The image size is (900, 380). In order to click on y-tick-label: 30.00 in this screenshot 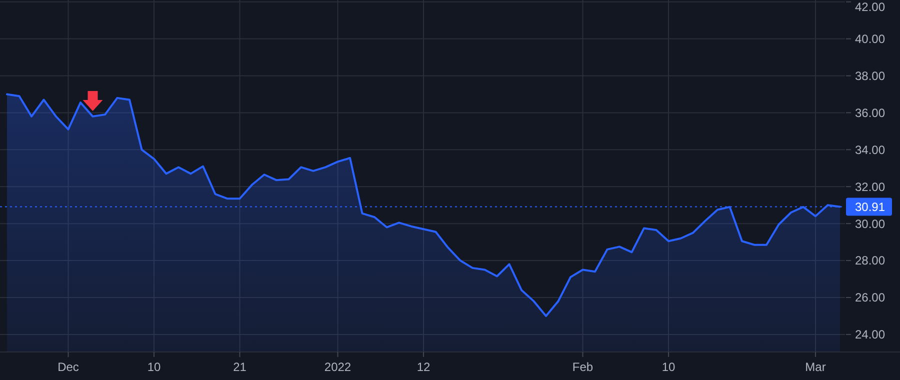, I will do `click(870, 223)`.